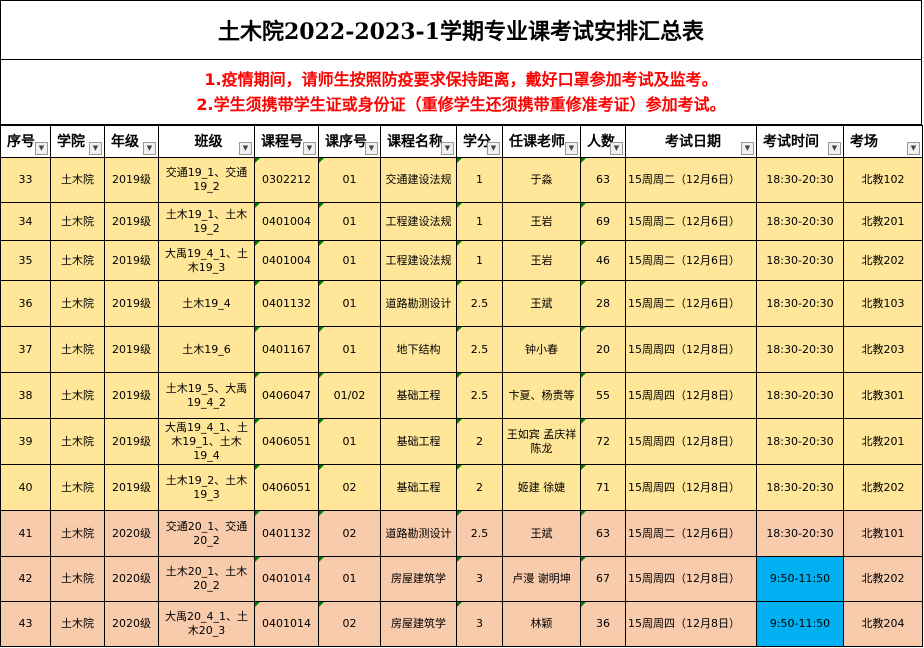 This screenshot has height=648, width=924. Describe the element at coordinates (418, 180) in the screenshot. I see `cell: 交通建设法规` at that location.